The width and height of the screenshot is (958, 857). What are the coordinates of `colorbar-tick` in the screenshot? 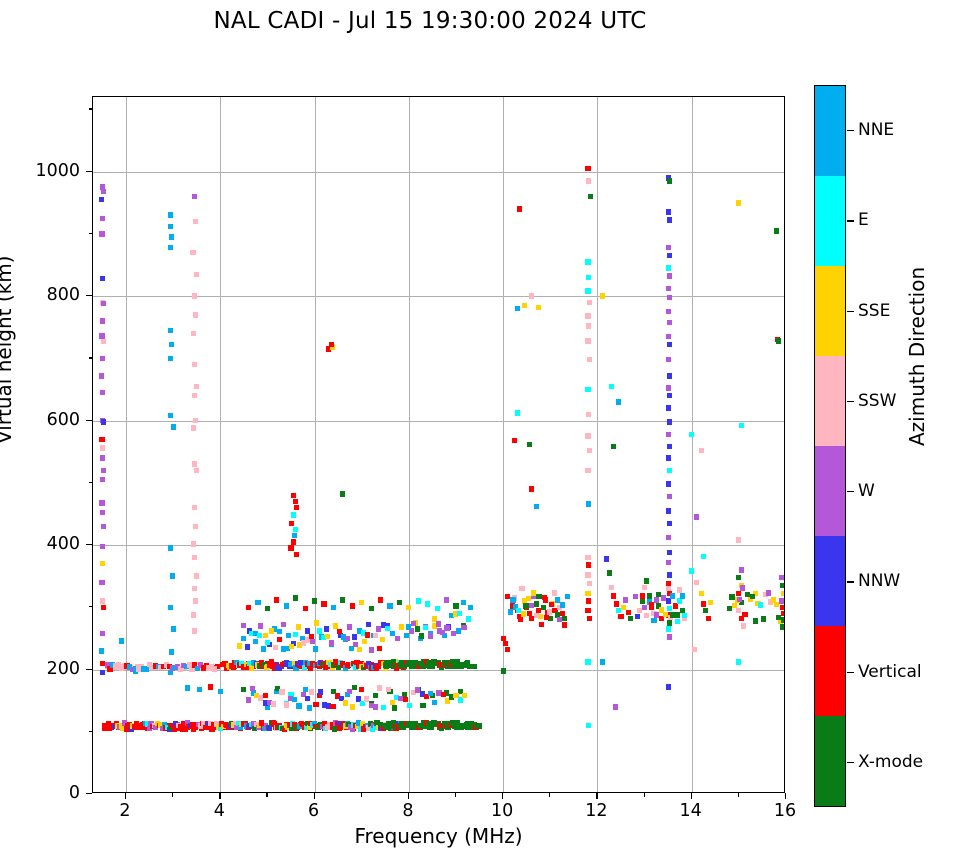 It's located at (850, 582).